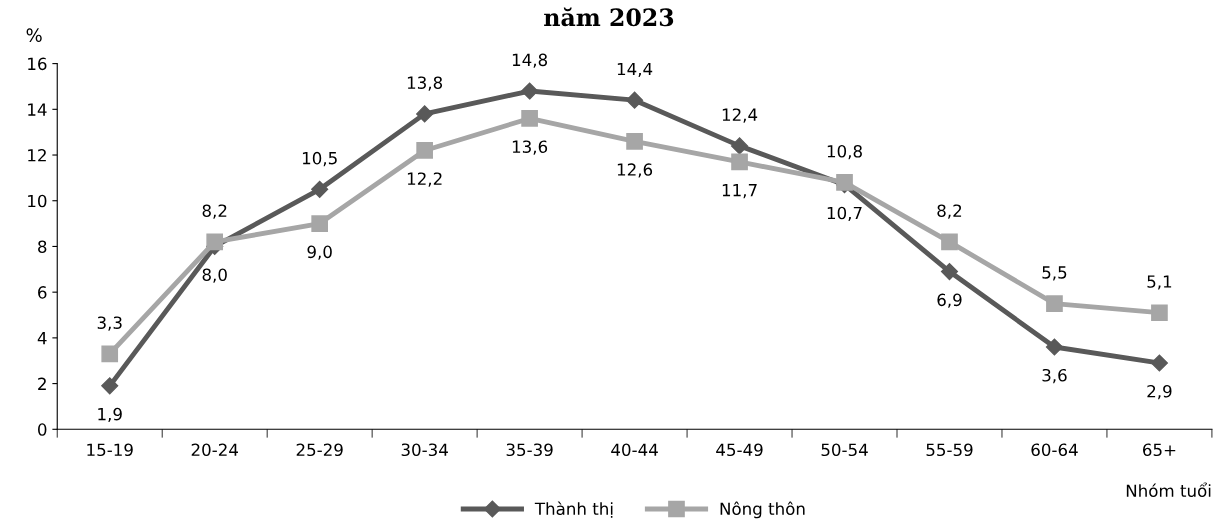 This screenshot has height=530, width=1218. I want to click on data-label: 11,7, so click(739, 191).